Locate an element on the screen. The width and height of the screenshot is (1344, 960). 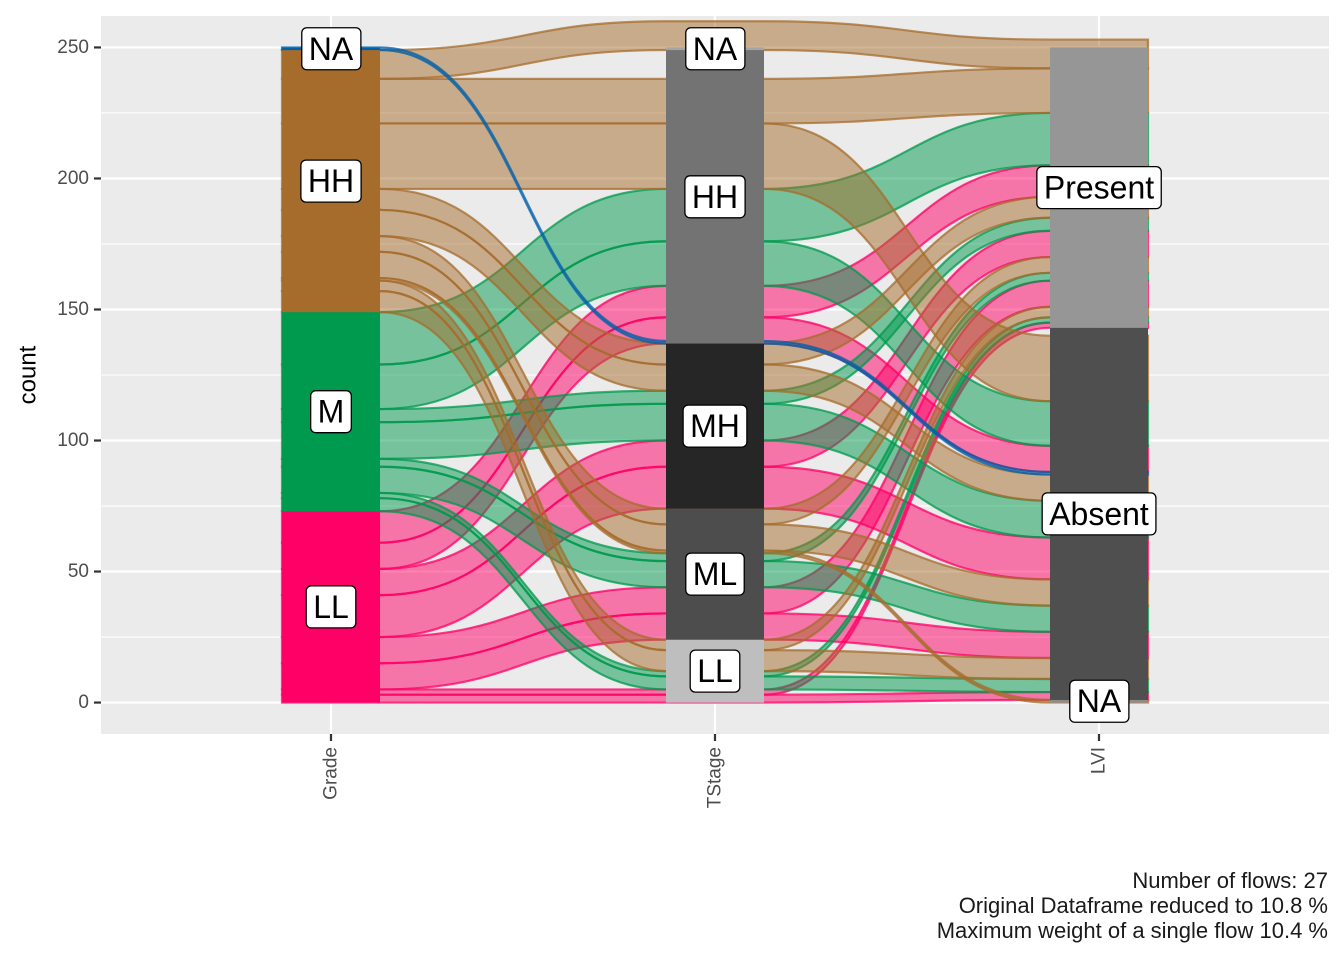
stratum-label-grade-hh: HH is located at coordinates (331, 181).